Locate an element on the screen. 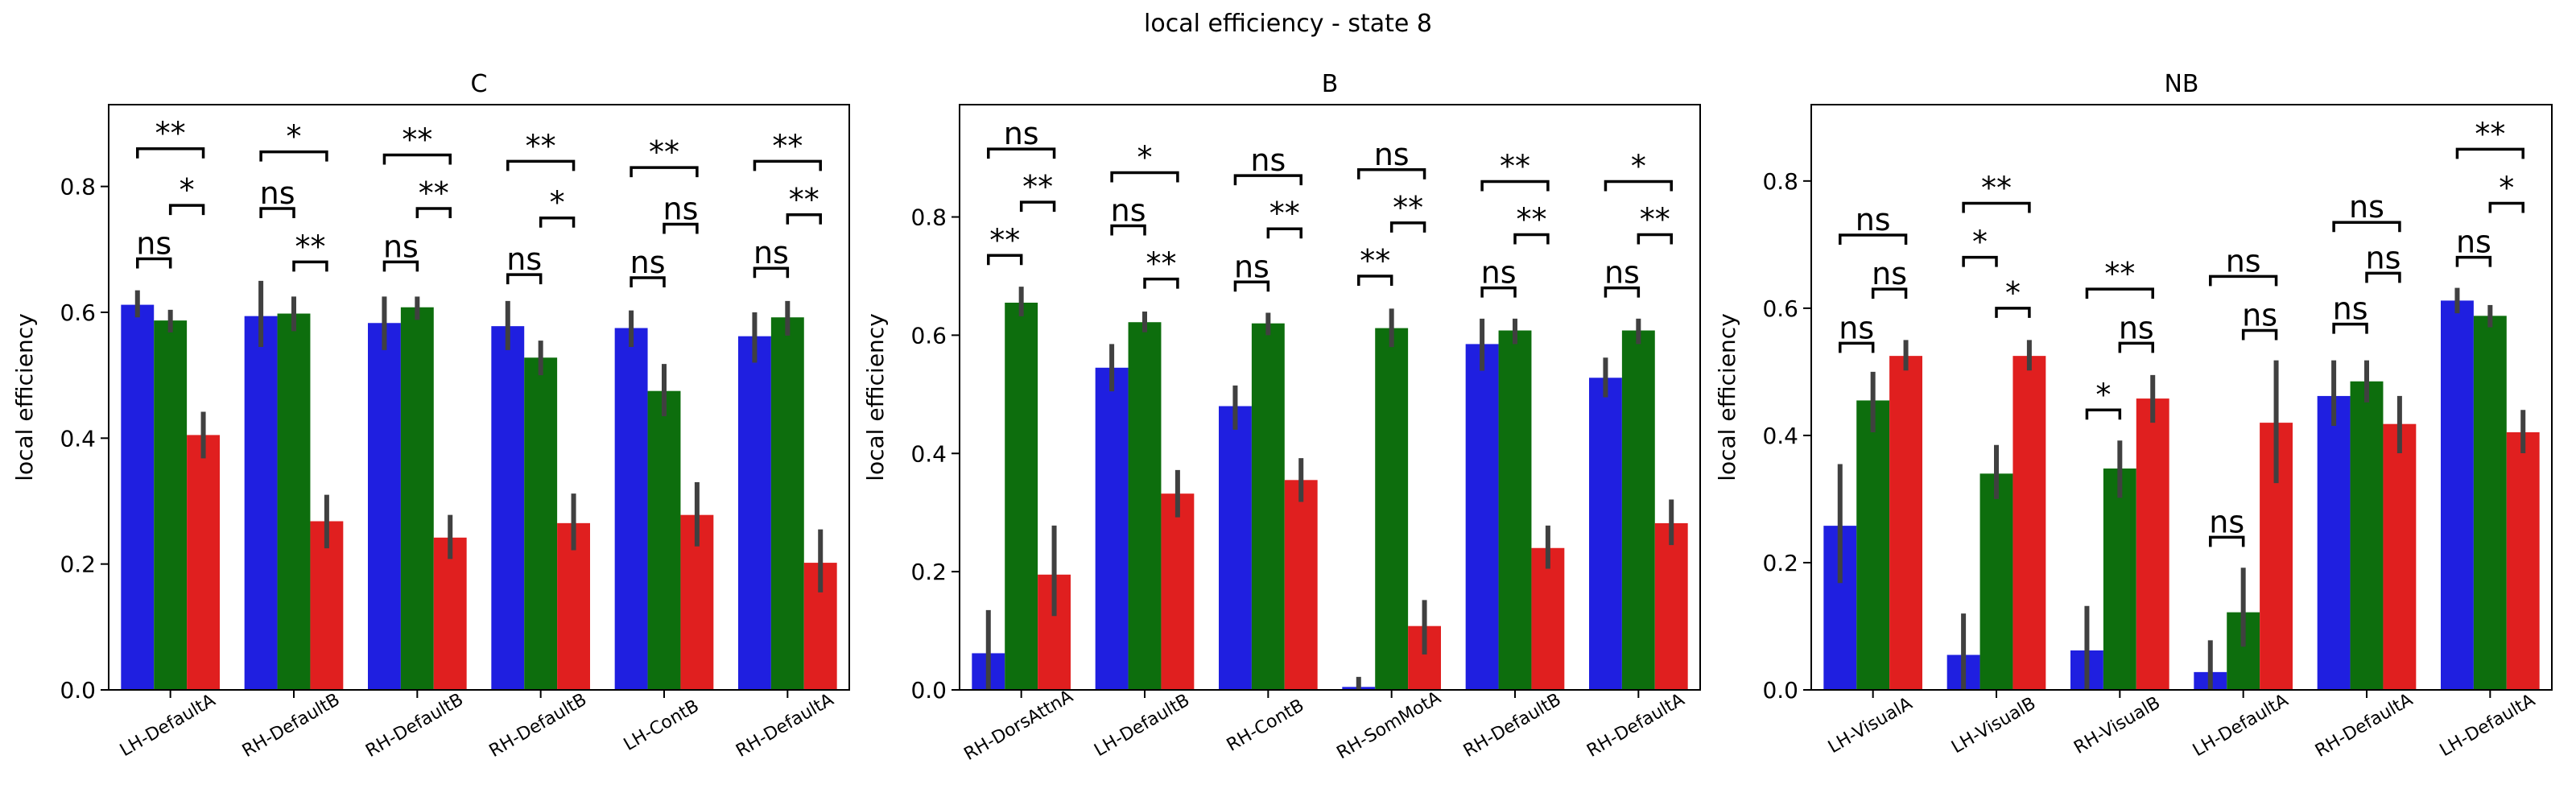 This screenshot has width=2576, height=805. significance-label-b-11: ns is located at coordinates (1392, 154).